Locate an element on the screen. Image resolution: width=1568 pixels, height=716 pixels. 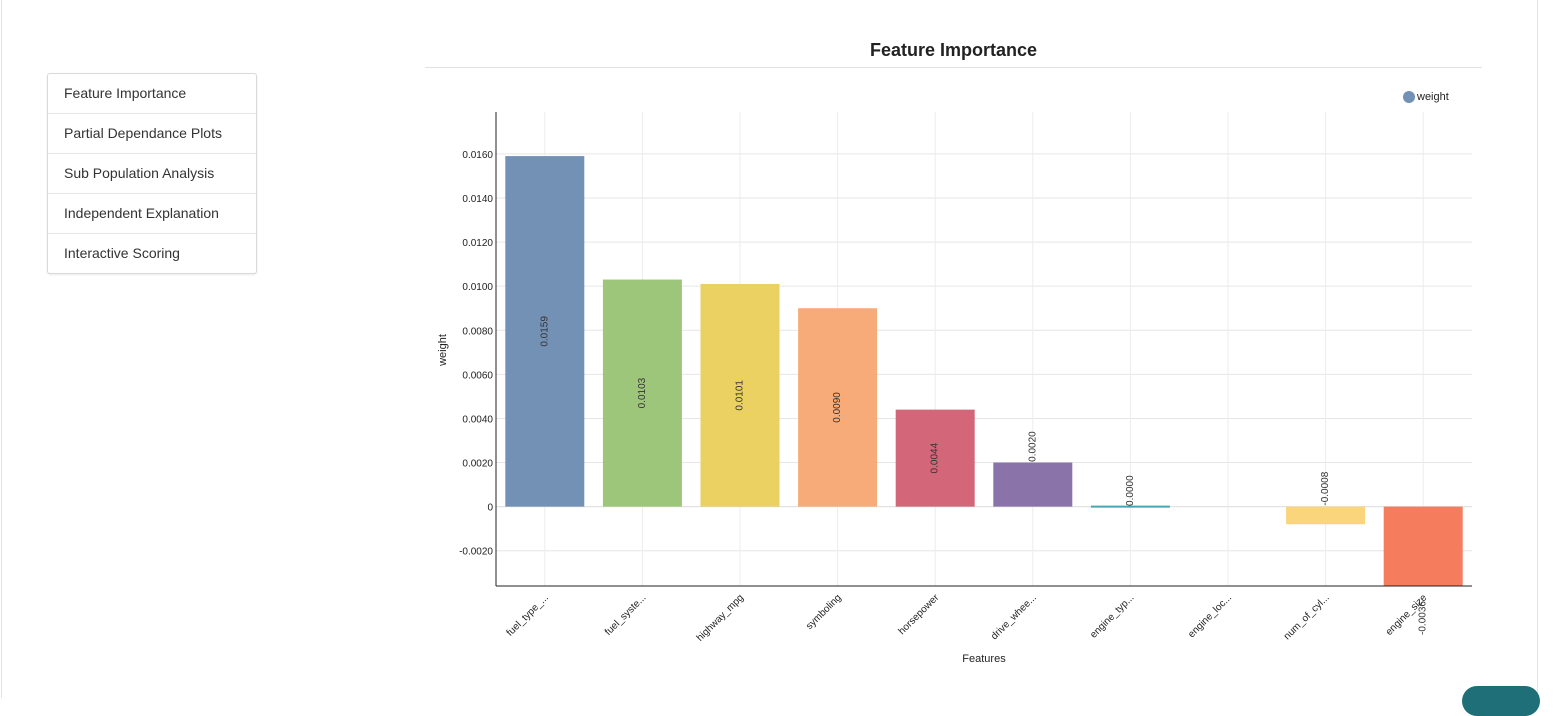
bar-value-label: 0.0159 is located at coordinates (544, 331).